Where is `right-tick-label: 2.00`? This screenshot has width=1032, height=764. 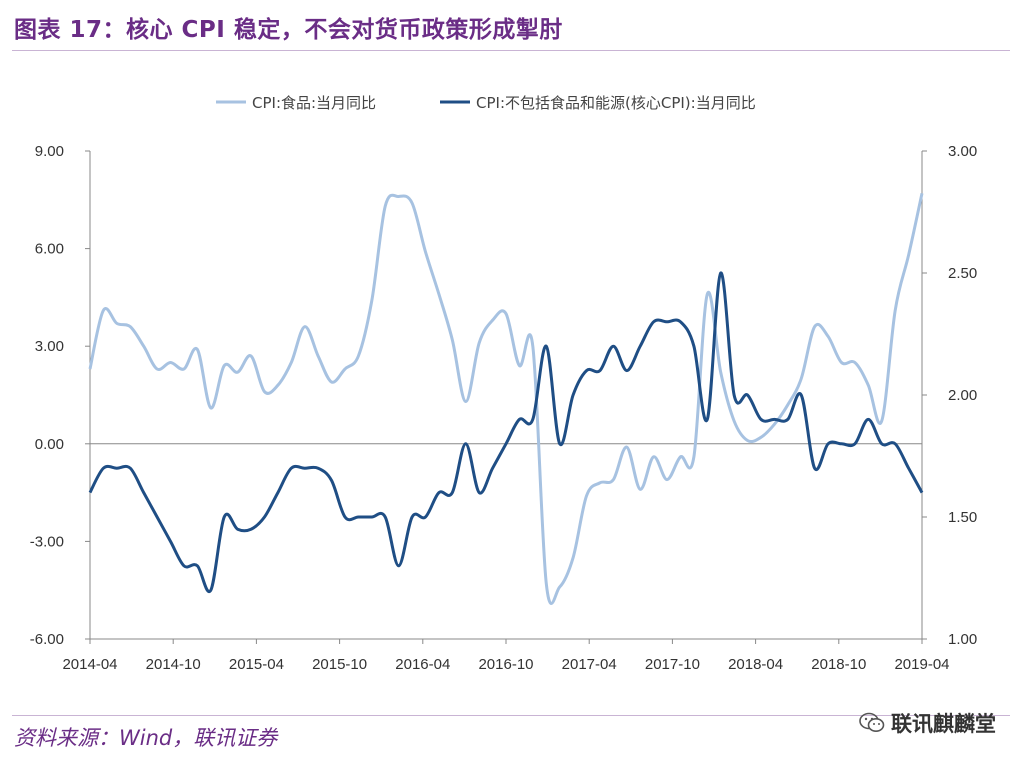
right-tick-label: 2.00 is located at coordinates (962, 395).